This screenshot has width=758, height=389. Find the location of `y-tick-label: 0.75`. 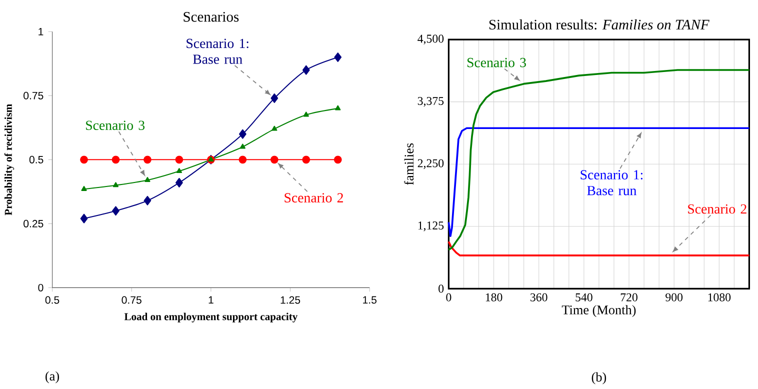

y-tick-label: 0.75 is located at coordinates (34, 96).